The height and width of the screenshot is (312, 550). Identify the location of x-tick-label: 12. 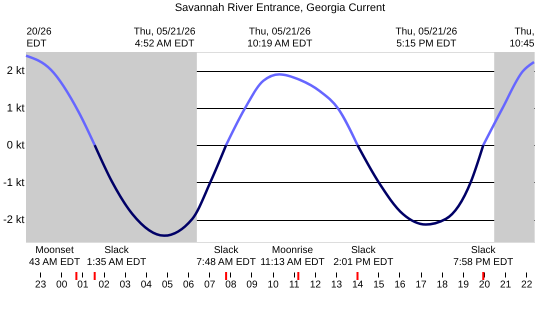
(316, 285).